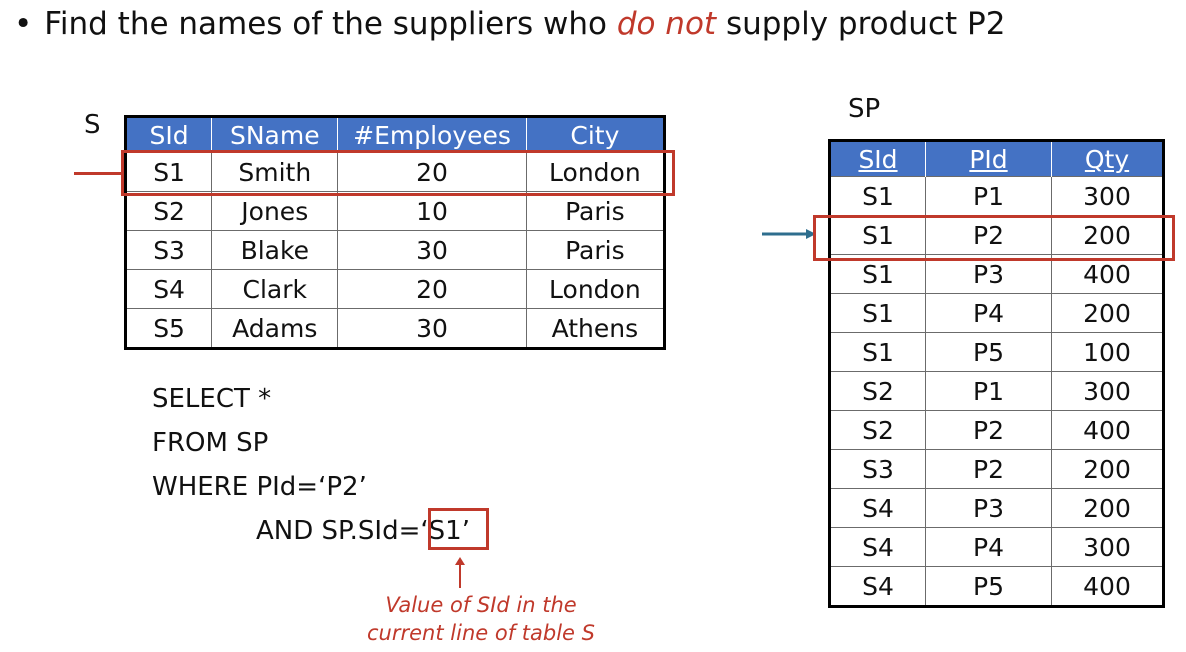 This screenshot has width=1186, height=652. Describe the element at coordinates (666, 24) in the screenshot. I see `title-emphasis: do not` at that location.